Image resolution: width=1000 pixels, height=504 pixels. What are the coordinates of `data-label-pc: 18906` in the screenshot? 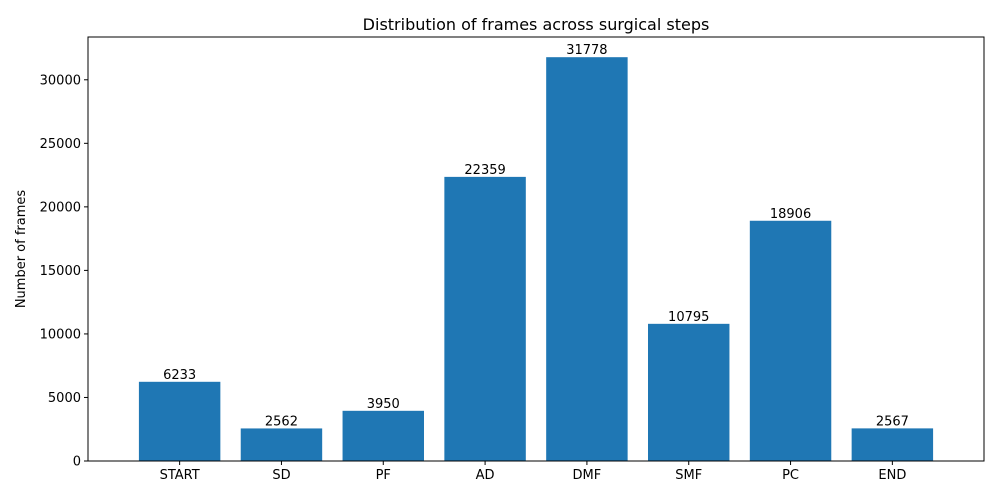 It's located at (790, 214).